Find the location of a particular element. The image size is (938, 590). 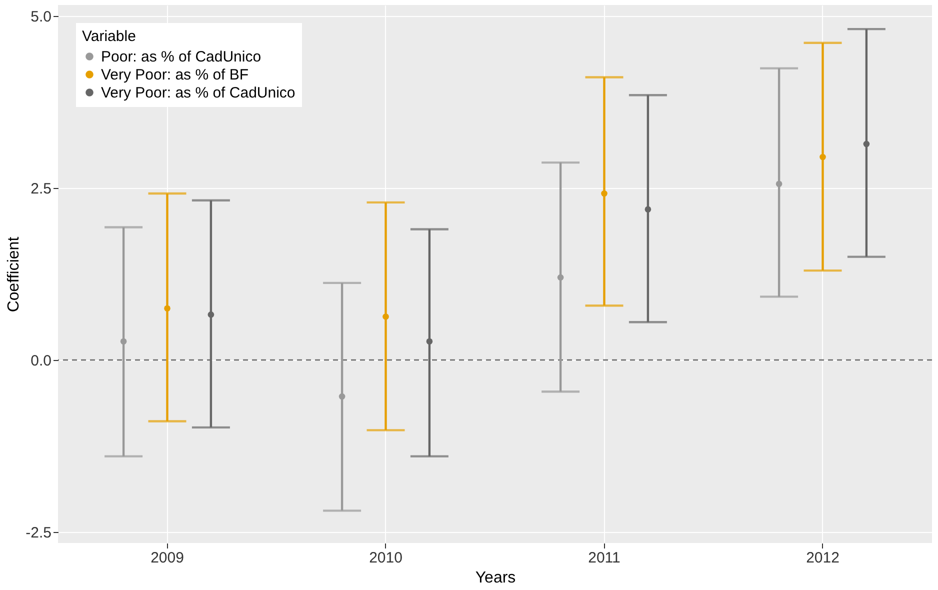

legend-label: Very Poor: as % of CadUnico is located at coordinates (198, 93).